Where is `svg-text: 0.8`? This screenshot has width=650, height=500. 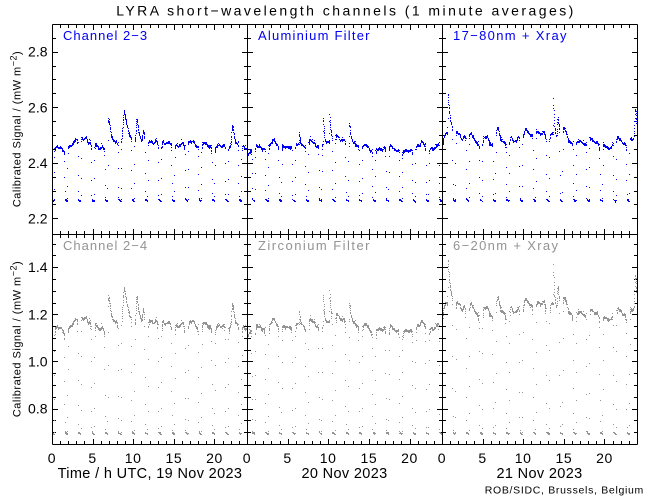
svg-text: 0.8 is located at coordinates (38, 409).